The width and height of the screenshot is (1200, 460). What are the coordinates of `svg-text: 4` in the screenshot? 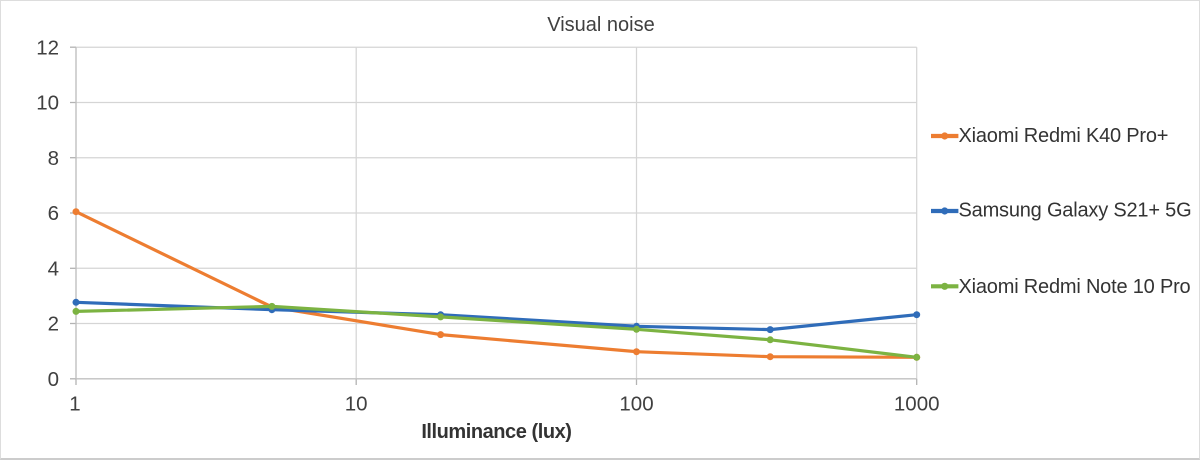 It's located at (53, 268).